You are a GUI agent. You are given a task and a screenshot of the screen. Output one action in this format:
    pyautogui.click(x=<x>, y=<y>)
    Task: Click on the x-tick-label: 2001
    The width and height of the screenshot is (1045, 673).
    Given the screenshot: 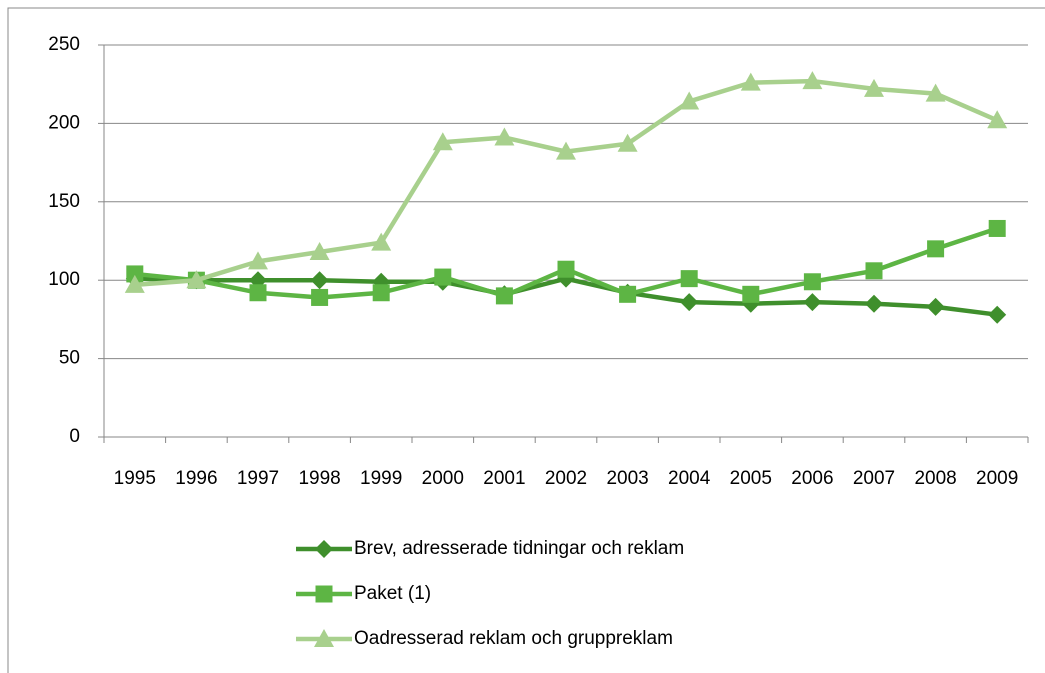 What is the action you would take?
    pyautogui.click(x=504, y=478)
    